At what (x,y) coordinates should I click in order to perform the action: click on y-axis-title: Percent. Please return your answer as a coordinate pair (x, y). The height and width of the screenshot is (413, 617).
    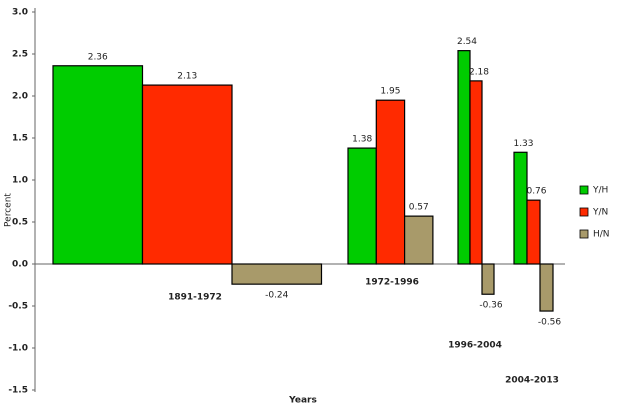
    Looking at the image, I should click on (9, 210).